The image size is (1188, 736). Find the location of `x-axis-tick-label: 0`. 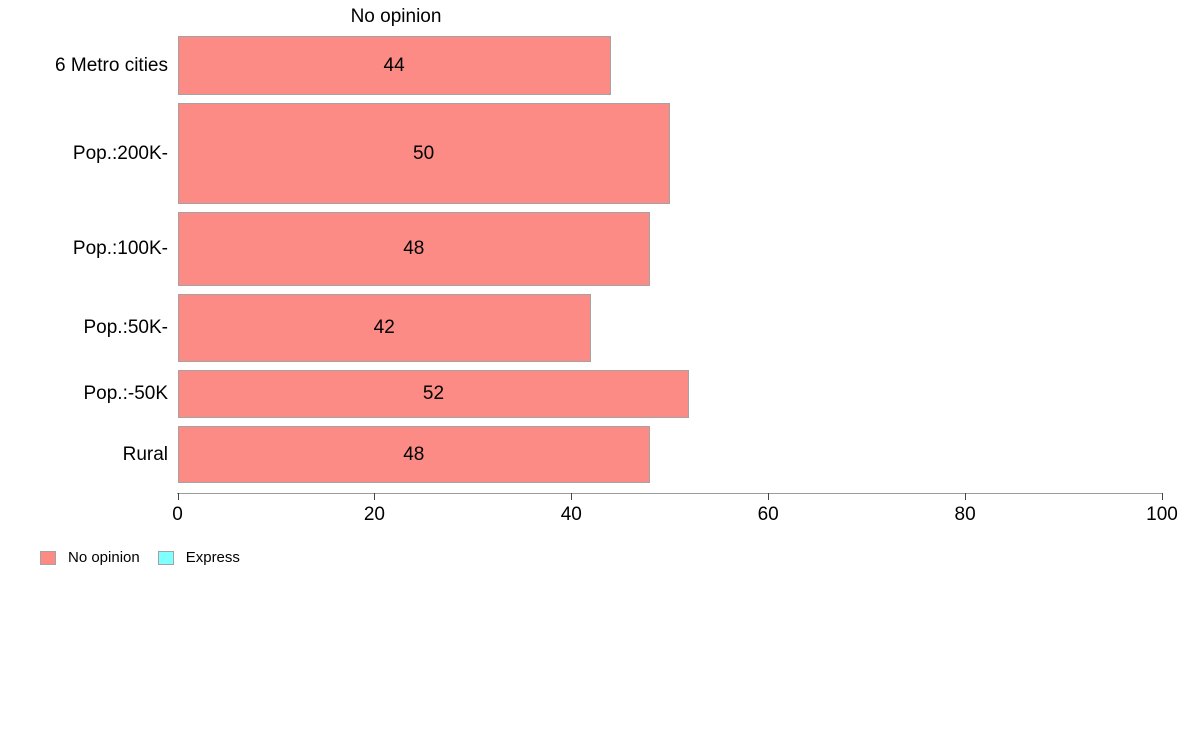

x-axis-tick-label: 0 is located at coordinates (177, 514).